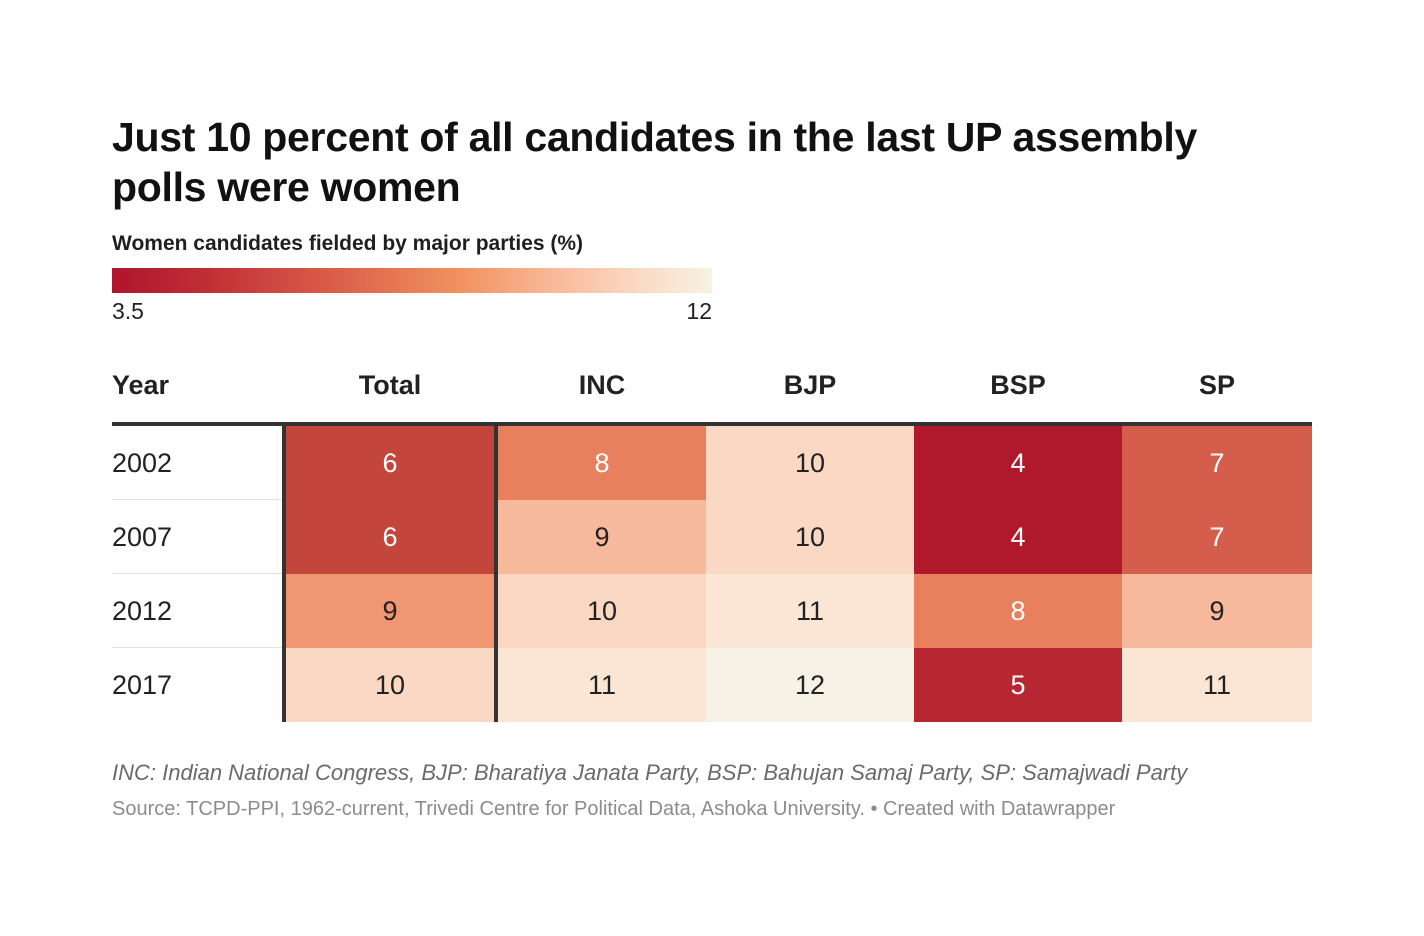  Describe the element at coordinates (1217, 685) in the screenshot. I see `heat-cell-sp: 11` at that location.